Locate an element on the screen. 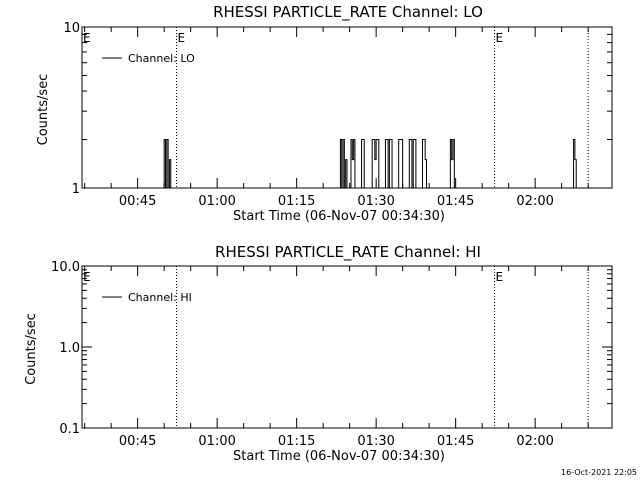 The image size is (640, 480). series-line is located at coordinates (370, 164).